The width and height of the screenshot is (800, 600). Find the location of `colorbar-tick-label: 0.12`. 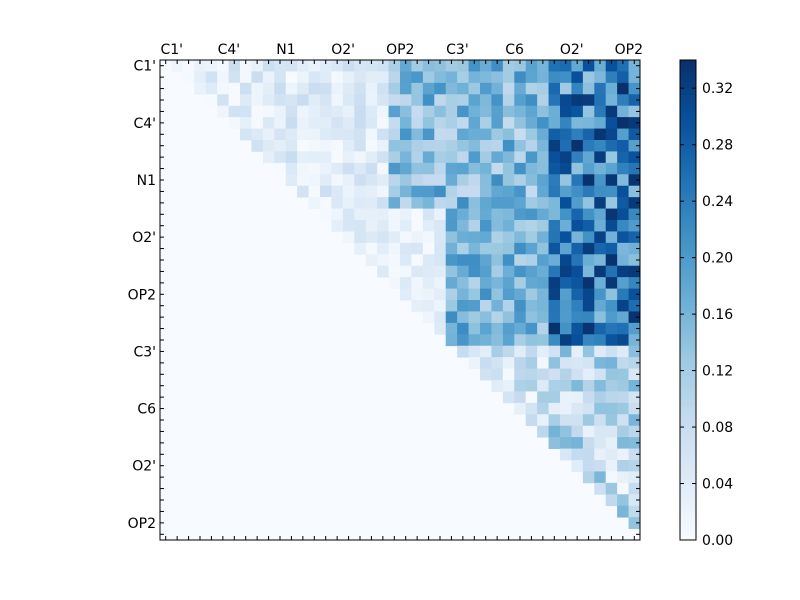

colorbar-tick-label: 0.12 is located at coordinates (717, 372).